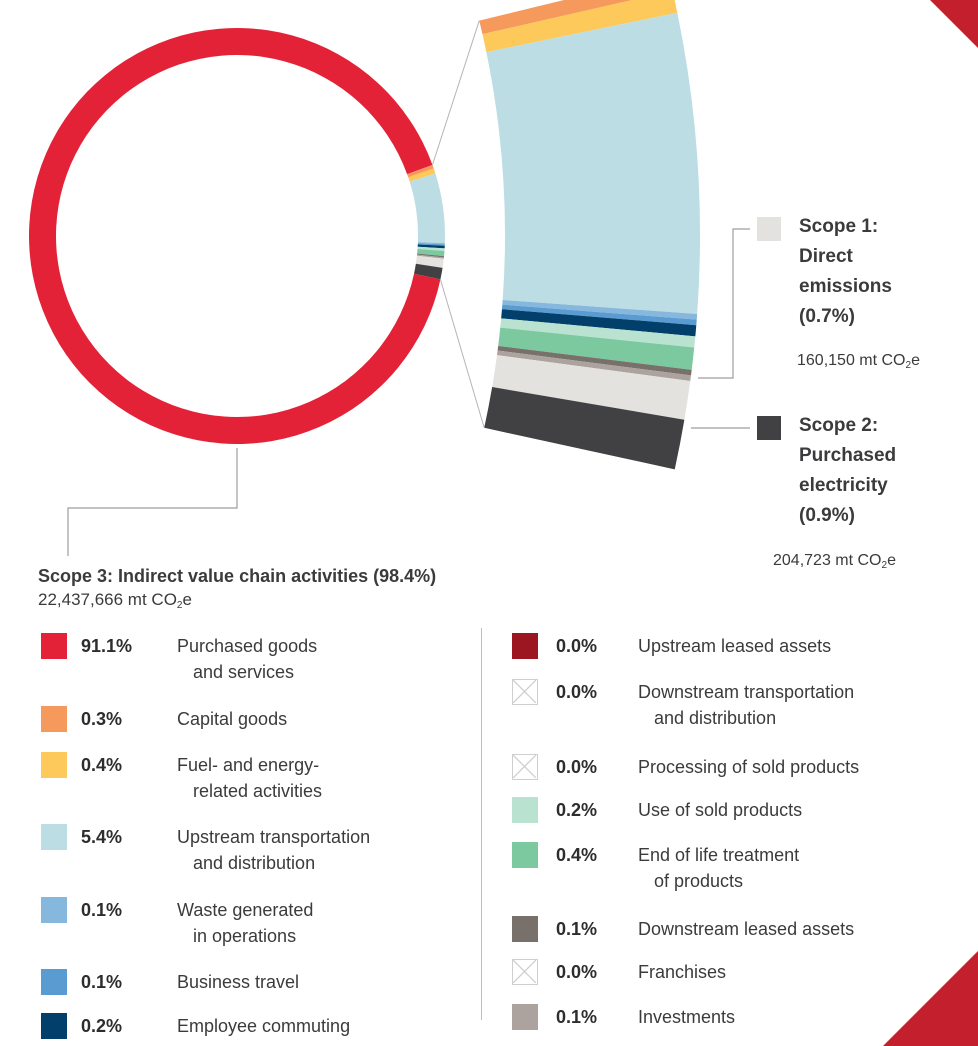  What do you see at coordinates (749, 767) in the screenshot?
I see `legend-label: Processing of sold products` at bounding box center [749, 767].